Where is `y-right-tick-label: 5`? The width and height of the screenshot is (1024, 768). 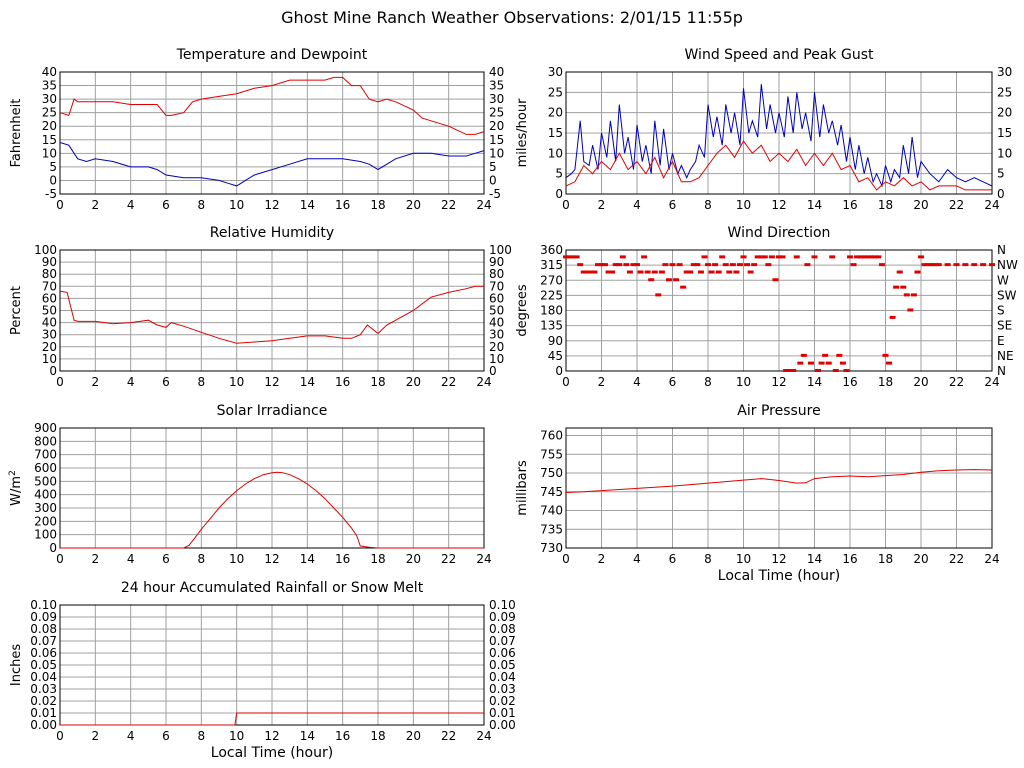 y-right-tick-label: 5 is located at coordinates (1001, 174).